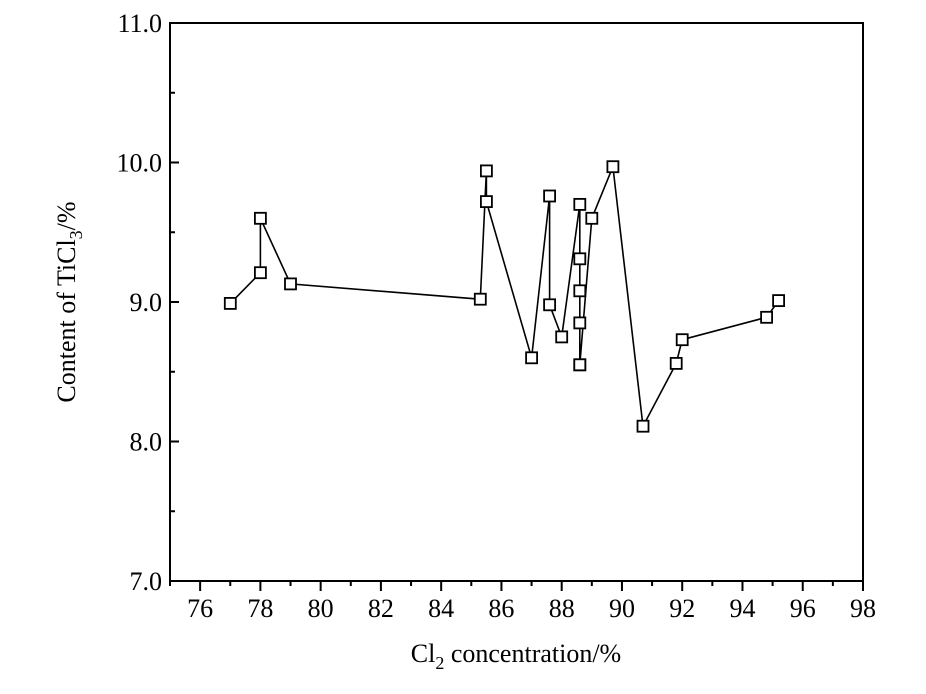 This screenshot has height=694, width=926. What do you see at coordinates (260, 608) in the screenshot?
I see `x-tick-label: 78` at bounding box center [260, 608].